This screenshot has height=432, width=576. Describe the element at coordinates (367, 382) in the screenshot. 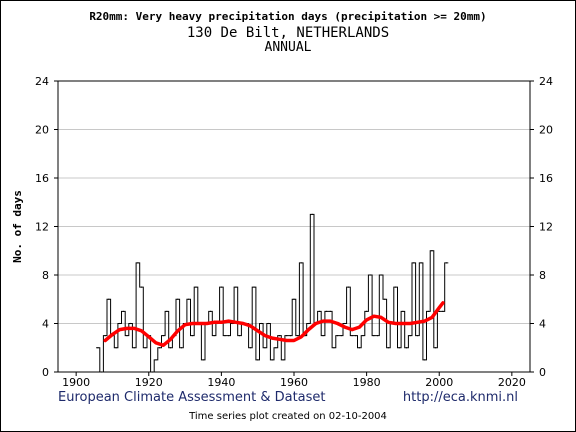

I see `x-tick-label: 1980` at that location.